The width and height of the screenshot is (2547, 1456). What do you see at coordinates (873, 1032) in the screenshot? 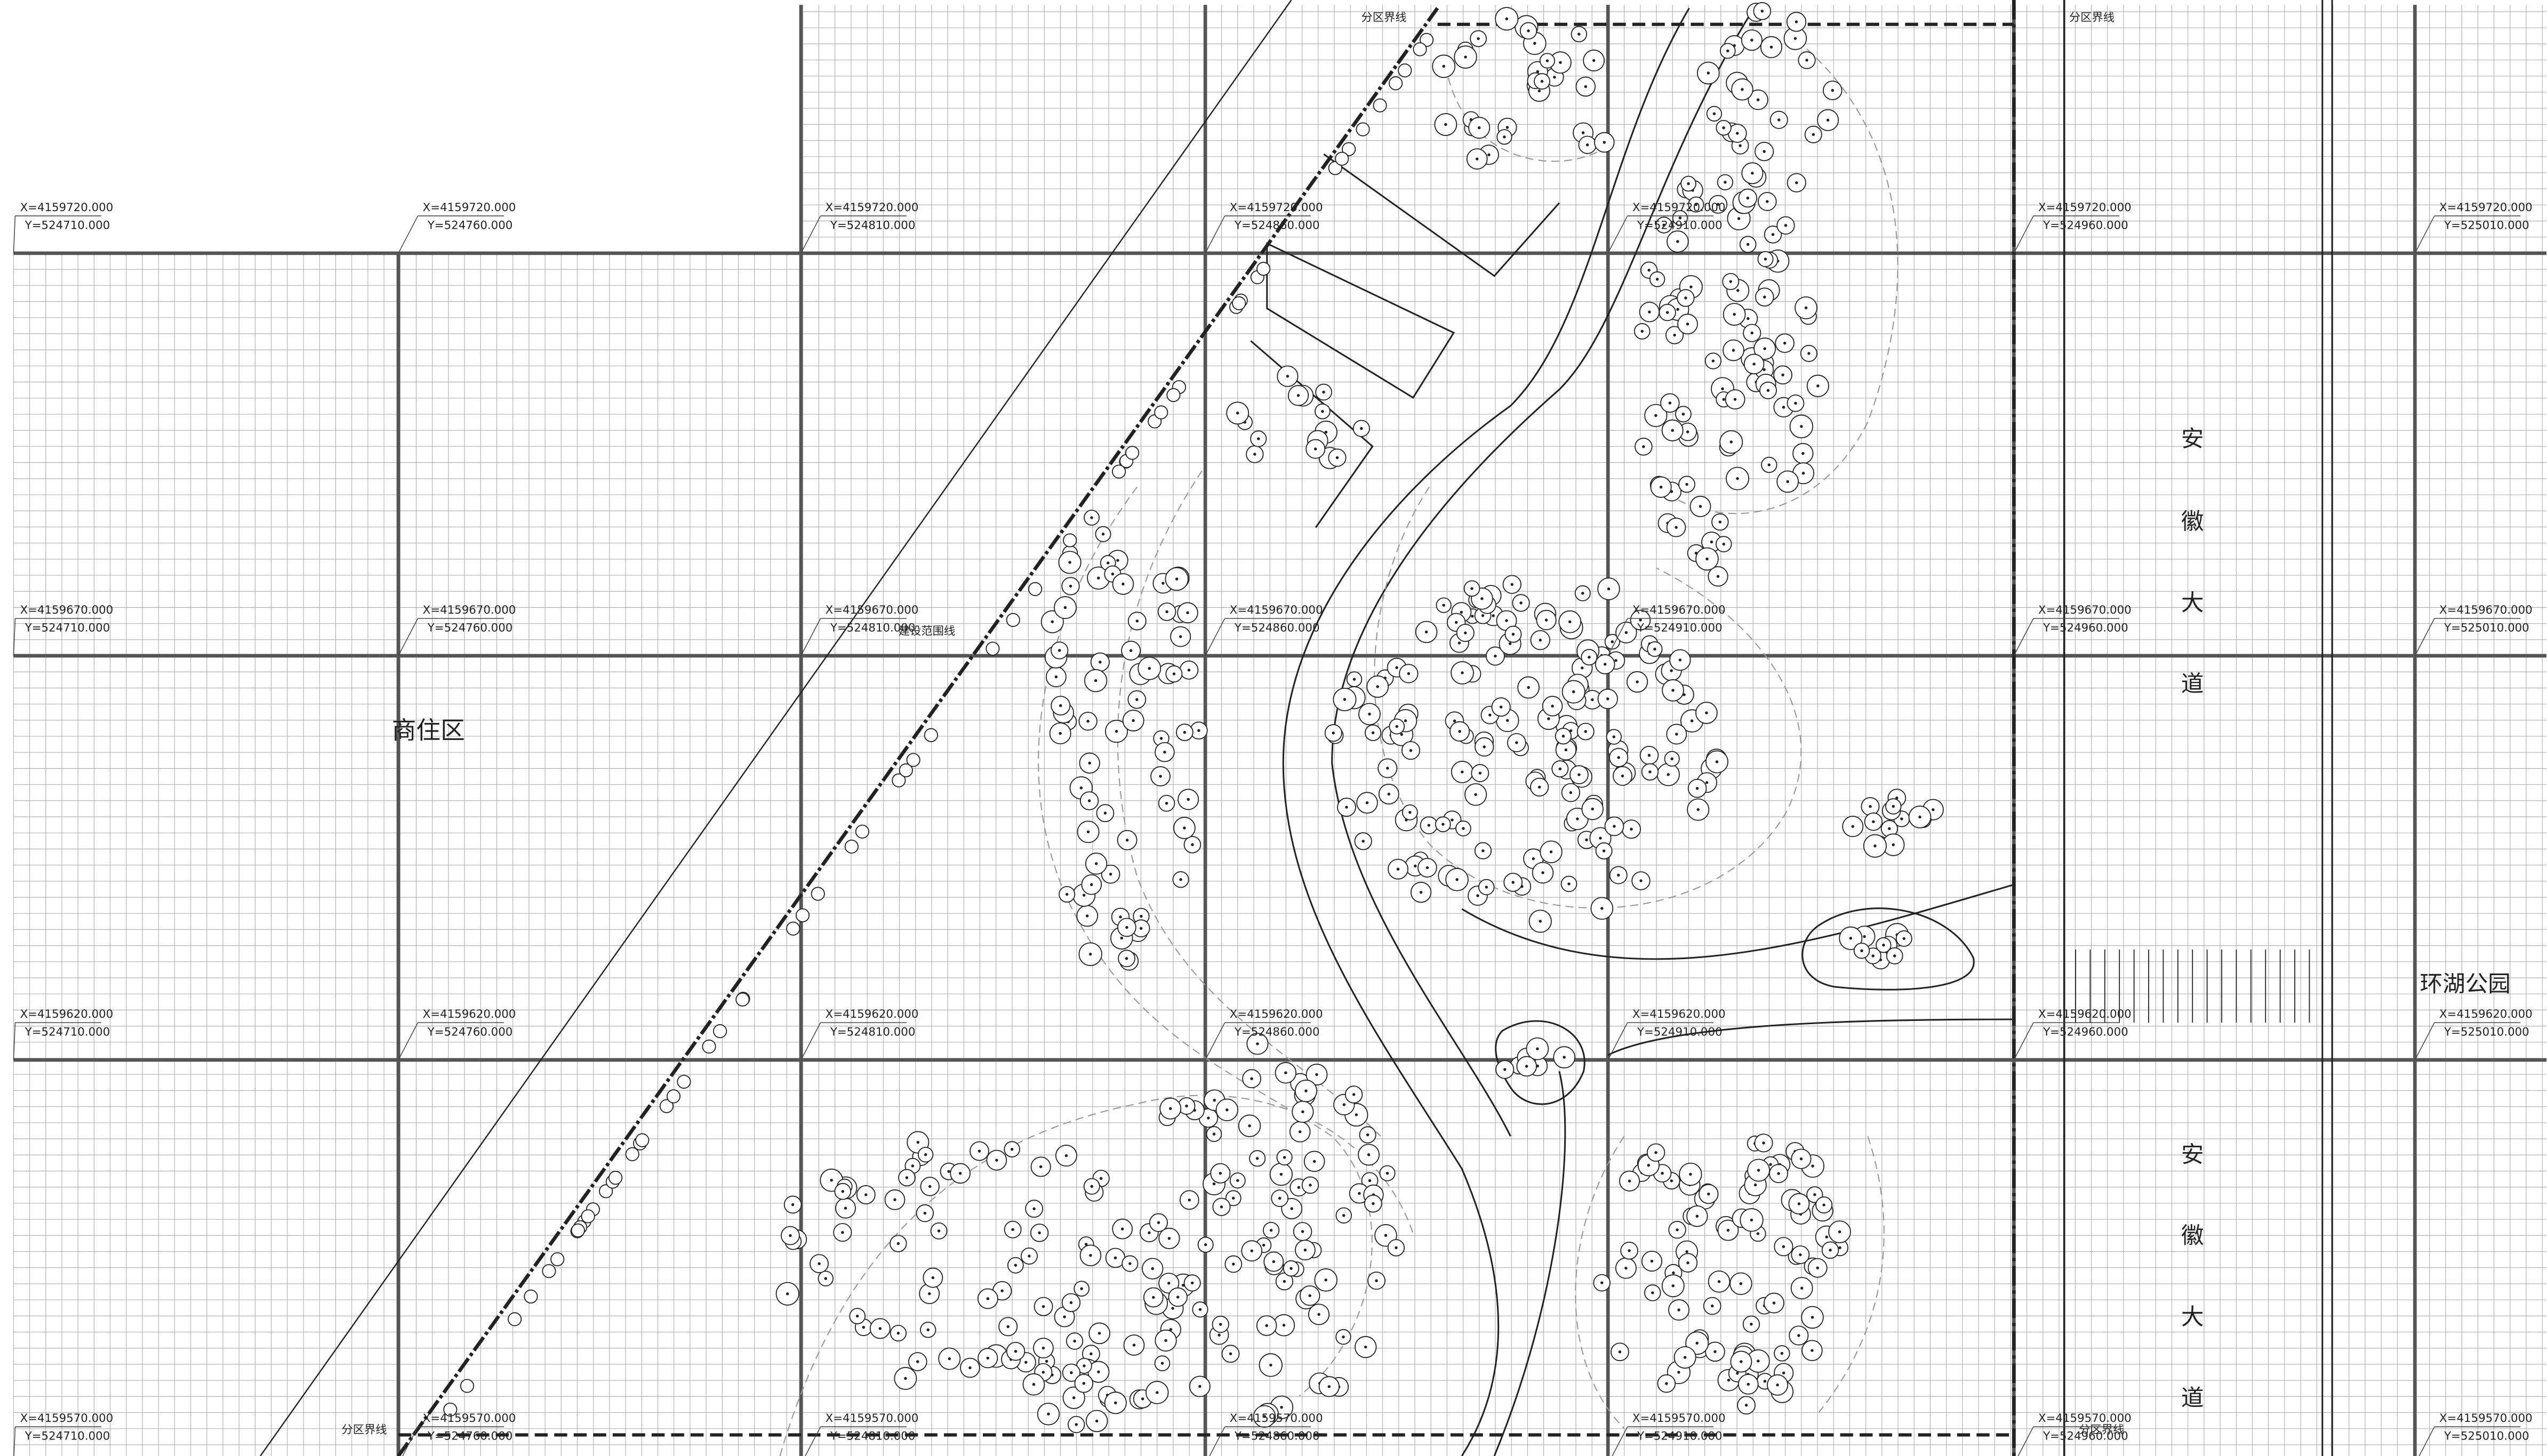
I see `coordinate-y: Y=524810.000` at bounding box center [873, 1032].